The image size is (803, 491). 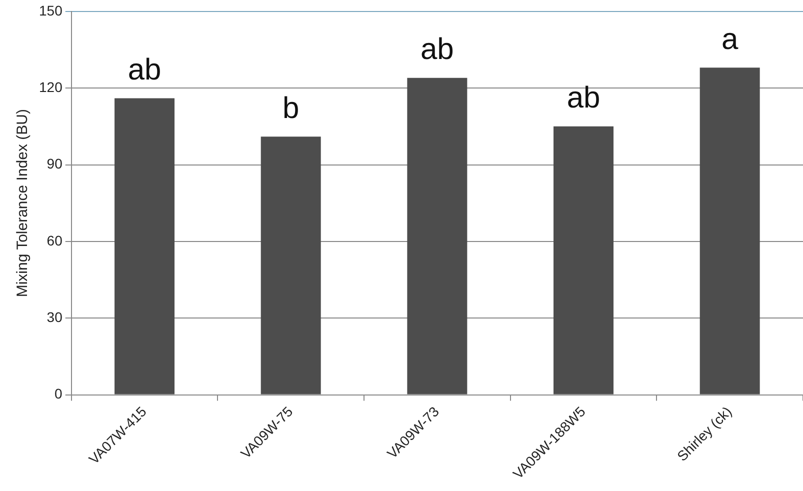 I want to click on y-tick-label: 0, so click(x=58, y=394).